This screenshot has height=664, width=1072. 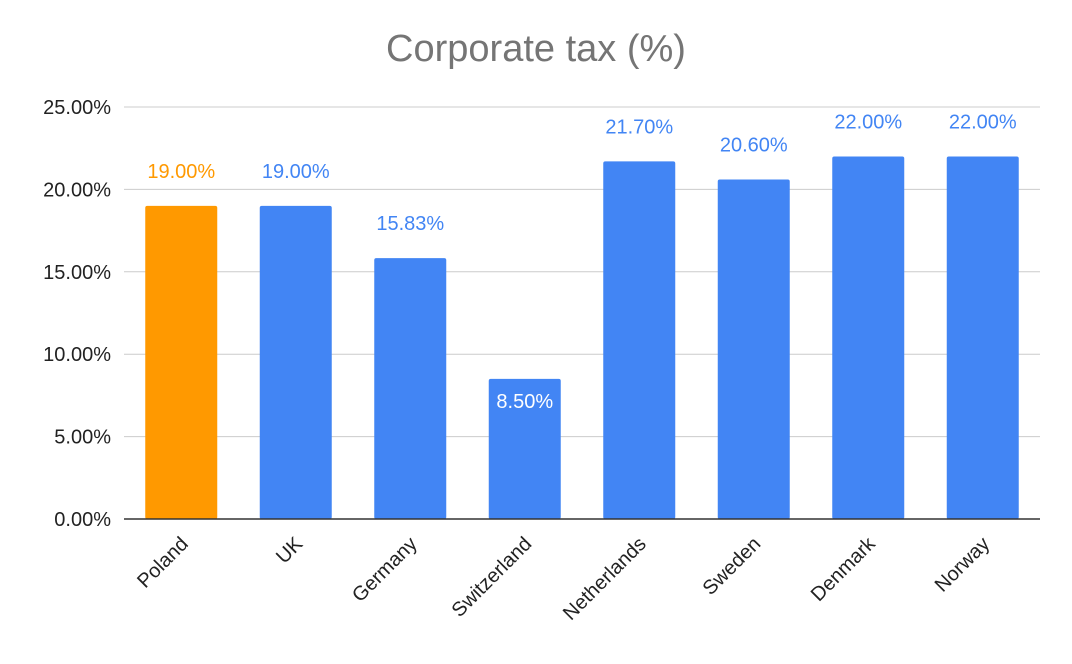 What do you see at coordinates (754, 146) in the screenshot?
I see `data-label: 20.60%` at bounding box center [754, 146].